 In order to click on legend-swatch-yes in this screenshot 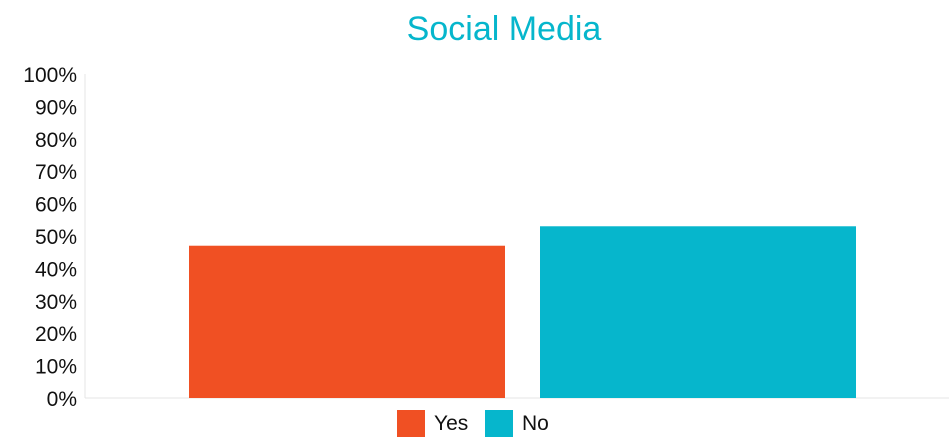, I will do `click(411, 423)`.